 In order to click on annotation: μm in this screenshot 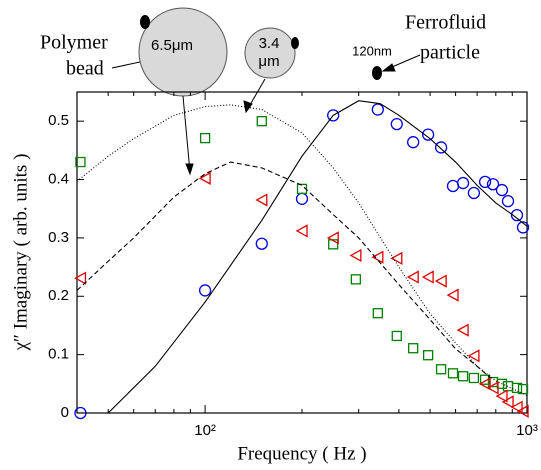, I will do `click(268, 61)`.